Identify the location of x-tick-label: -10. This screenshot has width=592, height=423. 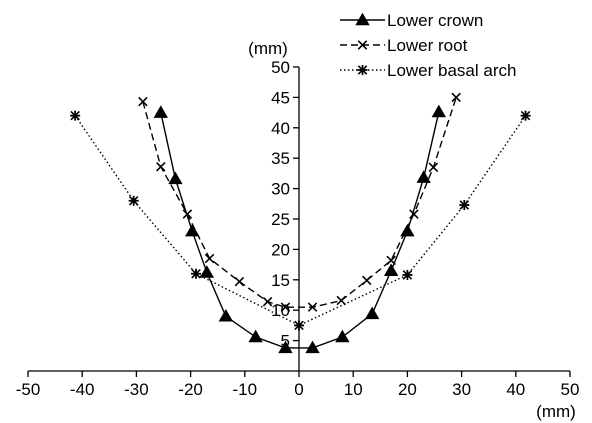
(245, 389).